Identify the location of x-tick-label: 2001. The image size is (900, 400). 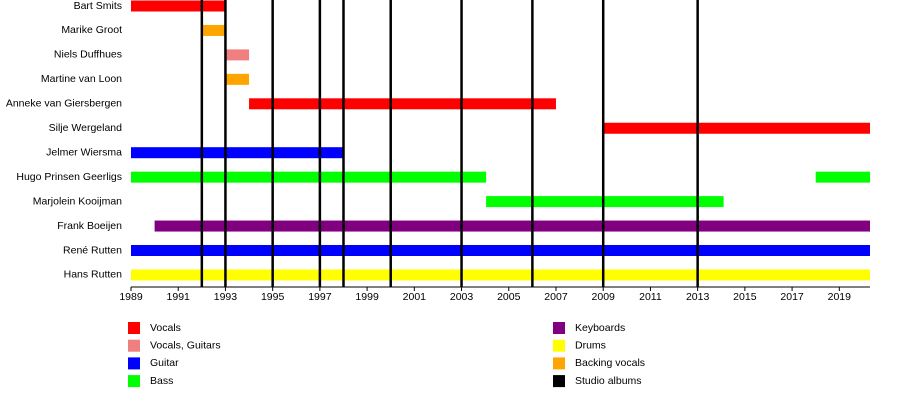
(415, 297).